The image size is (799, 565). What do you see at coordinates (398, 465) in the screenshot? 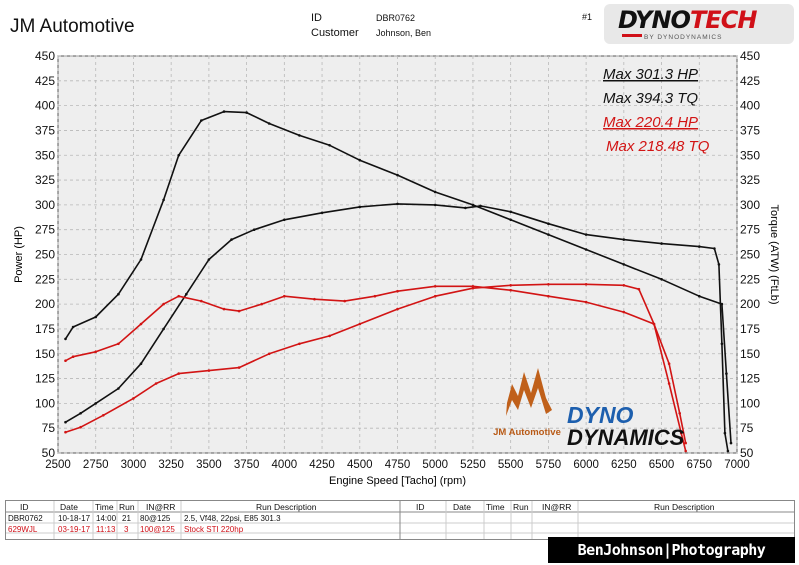
I see `x-tick-label: 4750` at bounding box center [398, 465].